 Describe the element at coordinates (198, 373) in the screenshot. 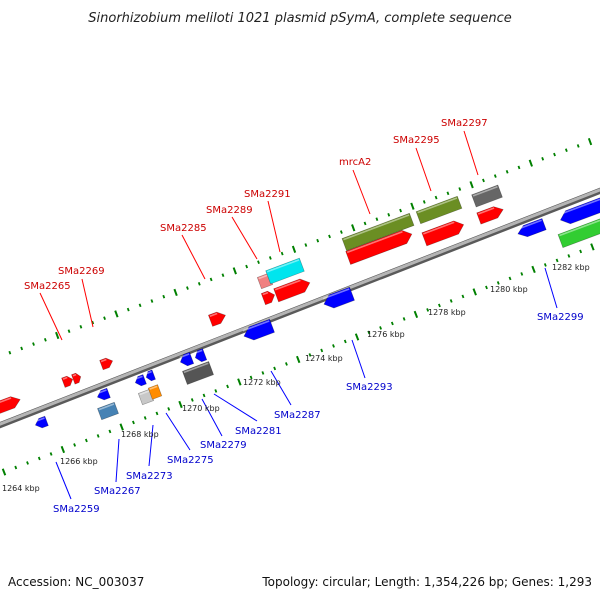

I see `gene-reverse-10-shape` at that location.